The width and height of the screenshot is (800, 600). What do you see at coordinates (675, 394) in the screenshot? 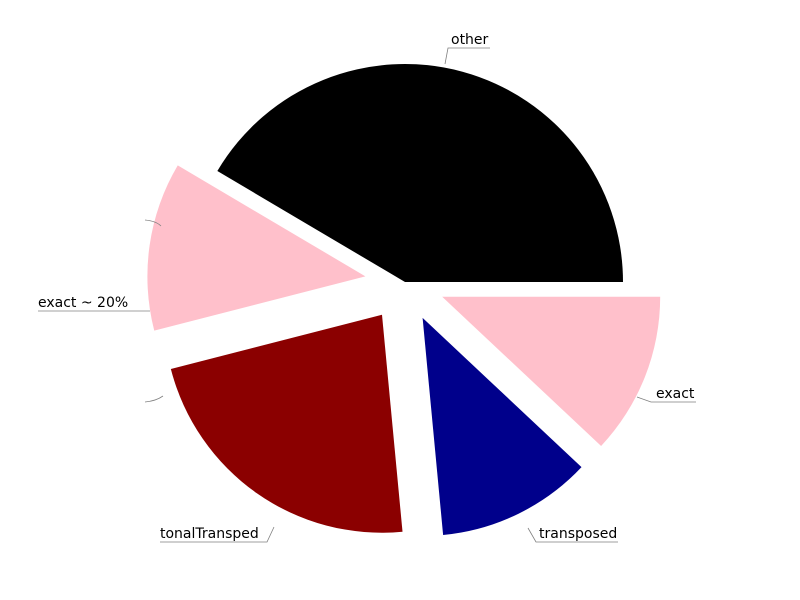
I see `slice-label-exact: exact` at bounding box center [675, 394].